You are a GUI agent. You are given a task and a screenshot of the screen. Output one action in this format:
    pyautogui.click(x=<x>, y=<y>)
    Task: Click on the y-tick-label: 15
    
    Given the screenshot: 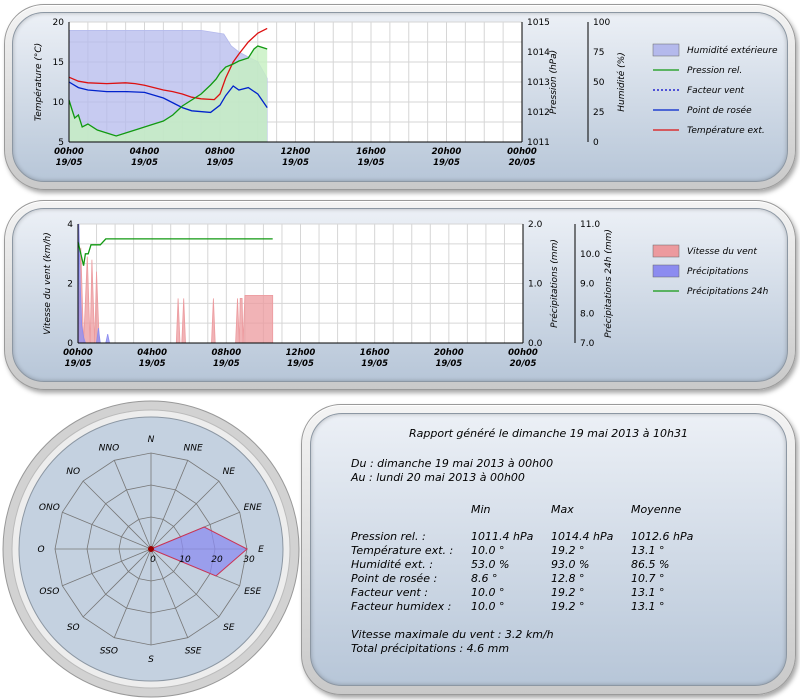 What is the action you would take?
    pyautogui.click(x=58, y=63)
    